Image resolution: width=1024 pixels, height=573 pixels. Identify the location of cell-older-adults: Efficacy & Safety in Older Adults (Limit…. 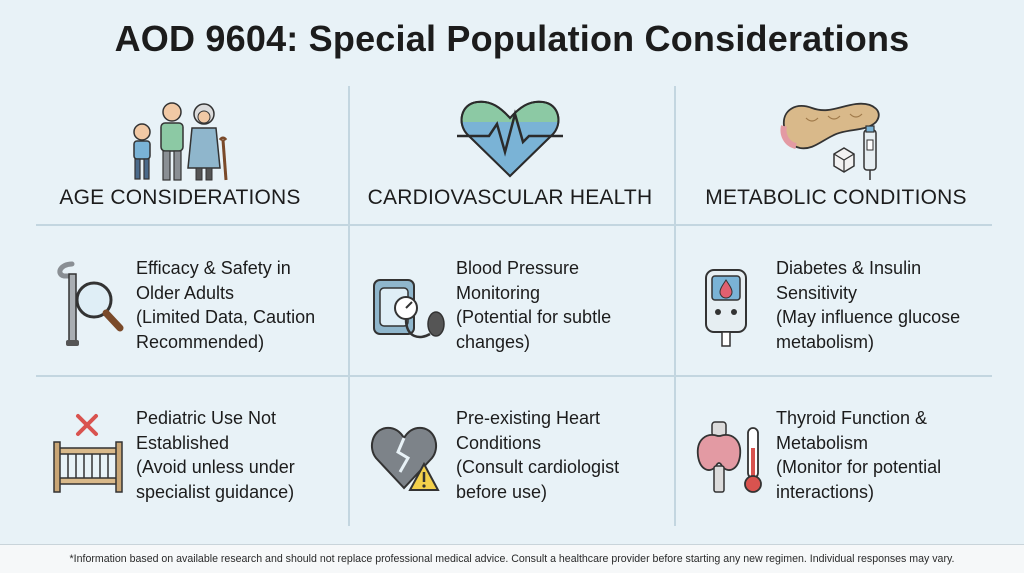
(195, 309).